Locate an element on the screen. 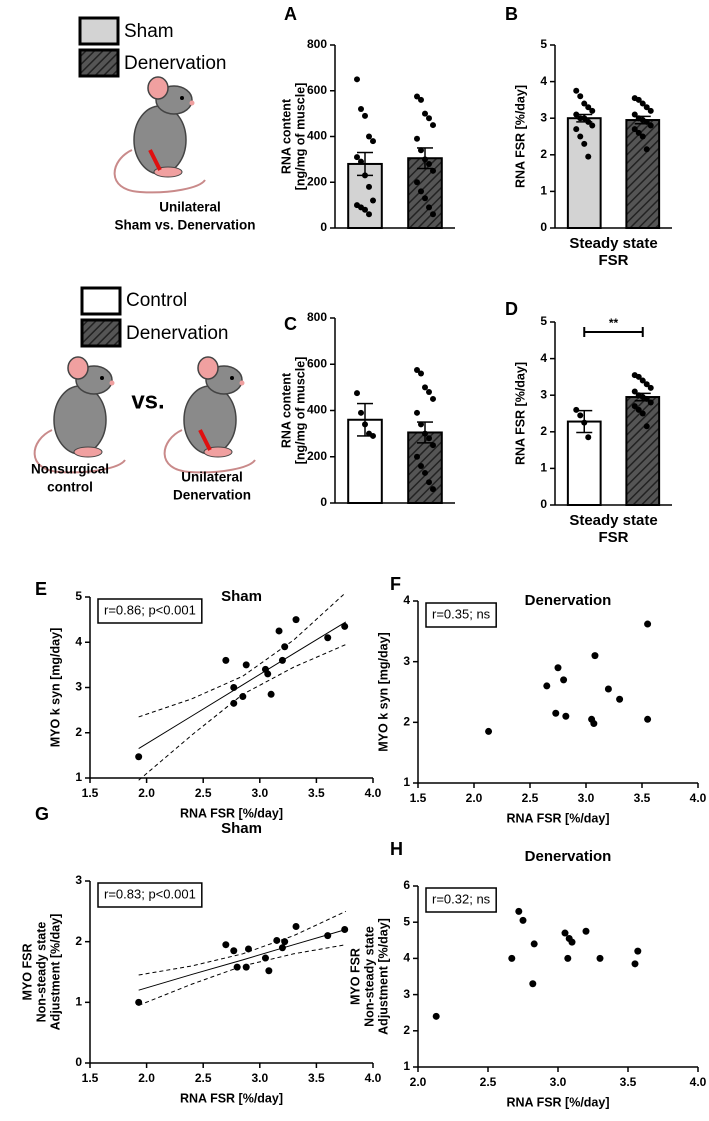 This screenshot has width=709, height=1121. x-tick-label: 3.5 is located at coordinates (316, 1078).